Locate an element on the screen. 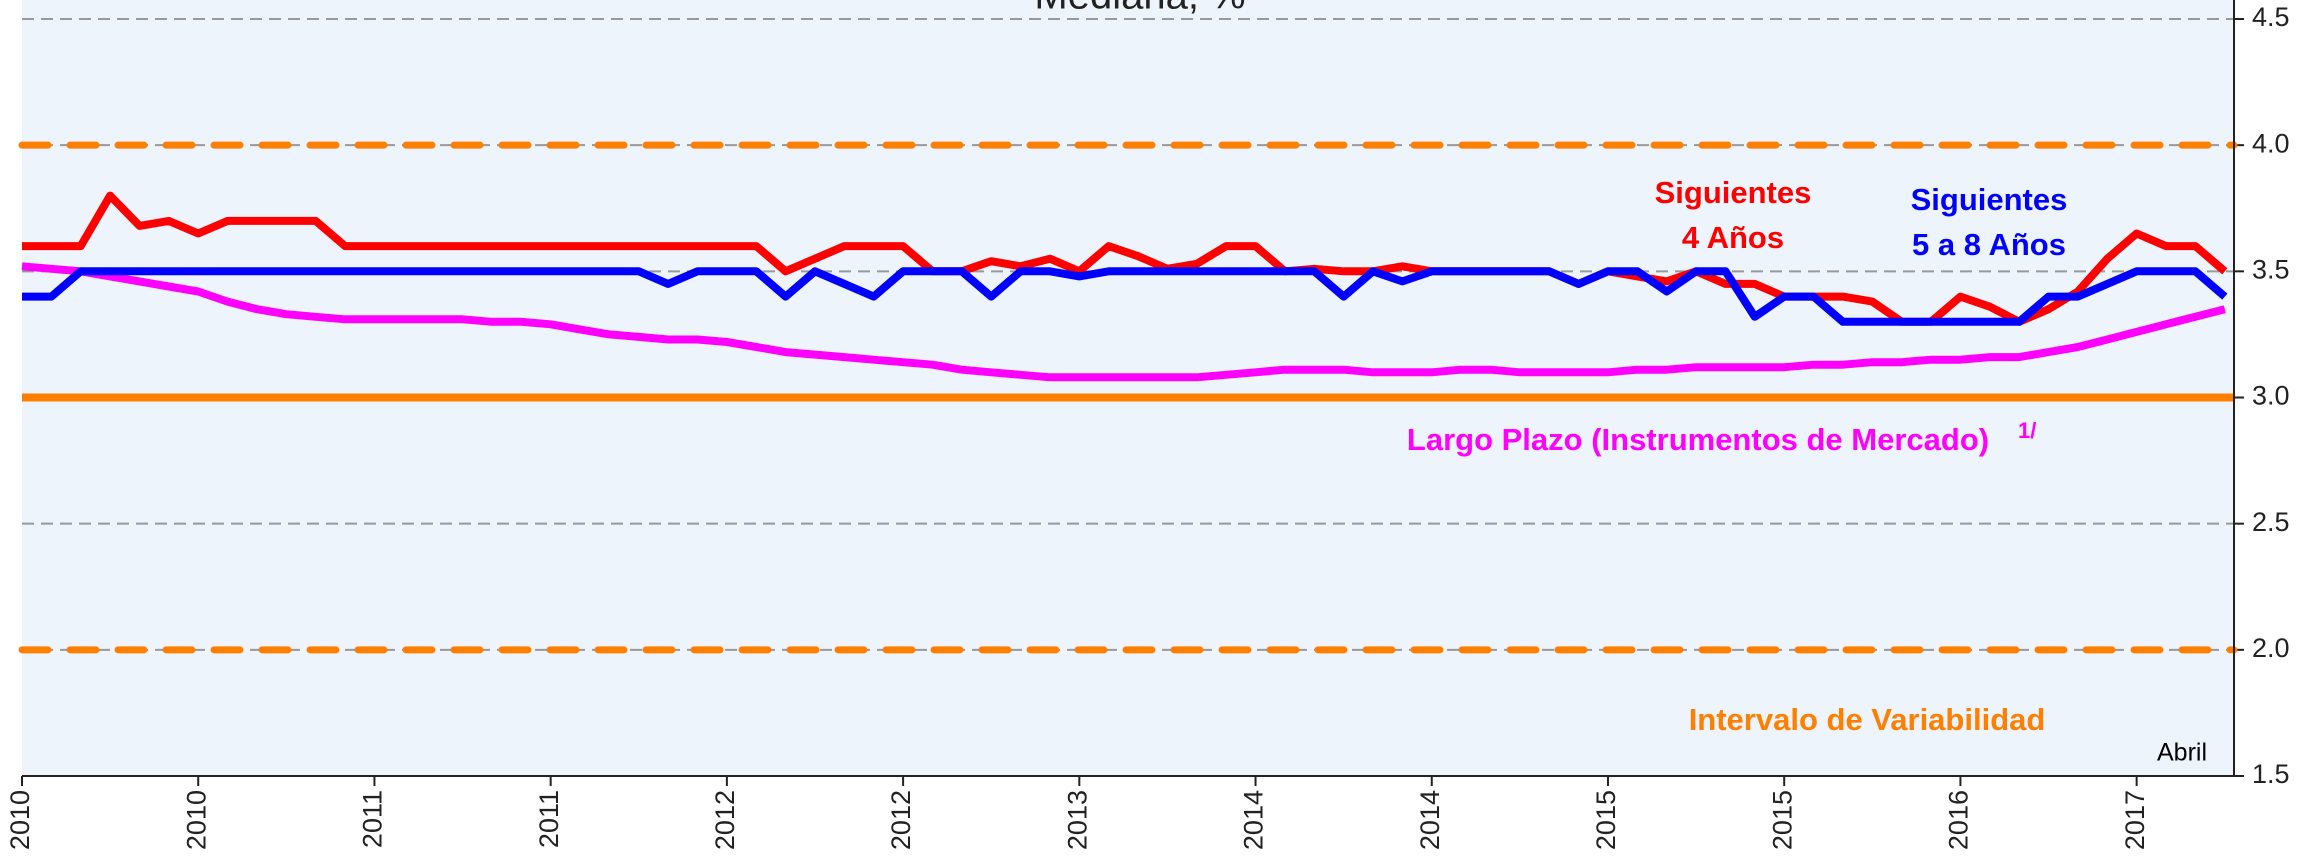 Image resolution: width=2323 pixels, height=862 pixels. annotation: Abril is located at coordinates (2182, 753).